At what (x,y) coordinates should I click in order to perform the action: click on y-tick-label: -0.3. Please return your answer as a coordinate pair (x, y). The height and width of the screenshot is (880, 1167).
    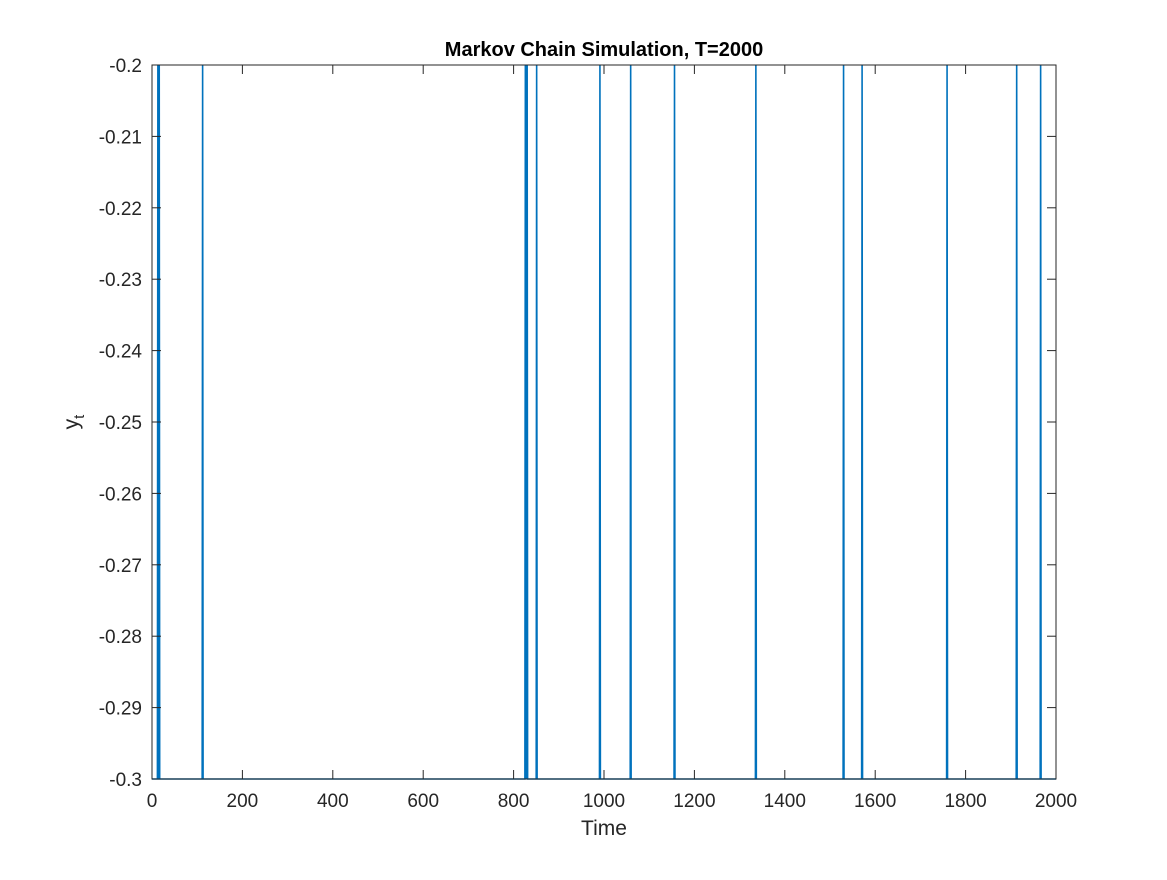
    Looking at the image, I should click on (125, 780).